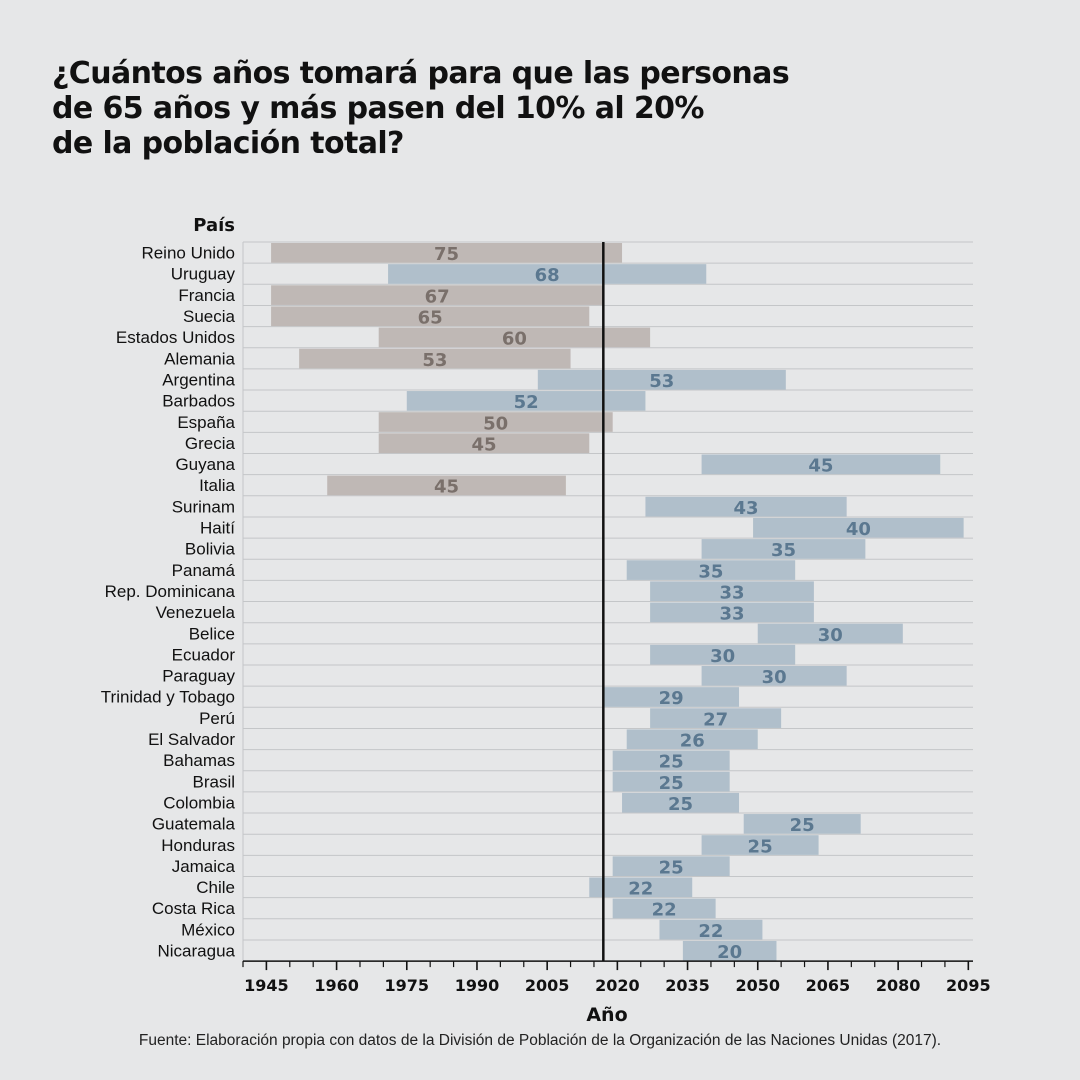 The height and width of the screenshot is (1080, 1080). I want to click on chart-title-line-2: de 65 años y más pasen del 10% al 20%, so click(378, 108).